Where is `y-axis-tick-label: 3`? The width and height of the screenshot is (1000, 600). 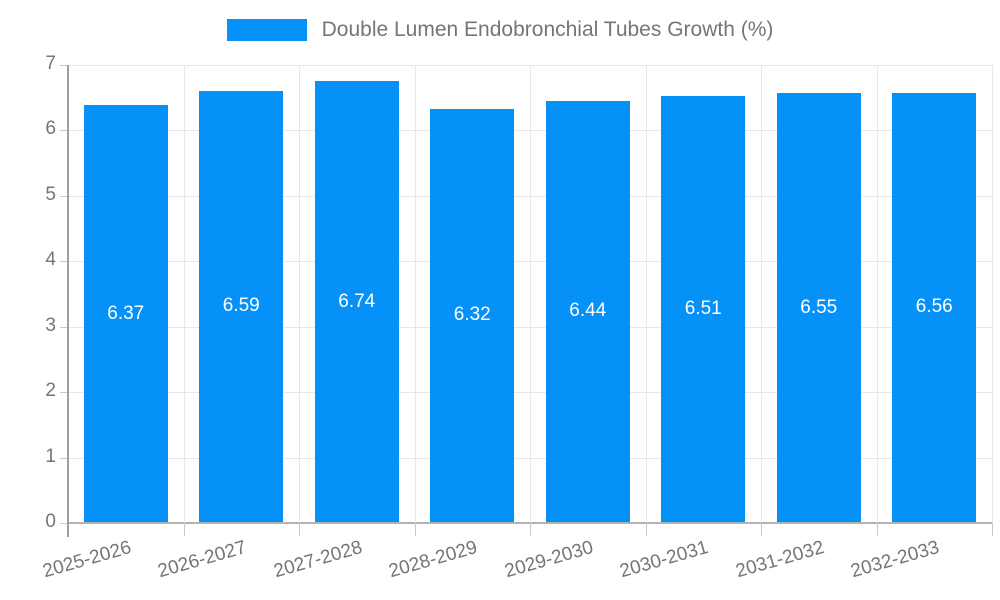
y-axis-tick-label: 3 is located at coordinates (50, 325).